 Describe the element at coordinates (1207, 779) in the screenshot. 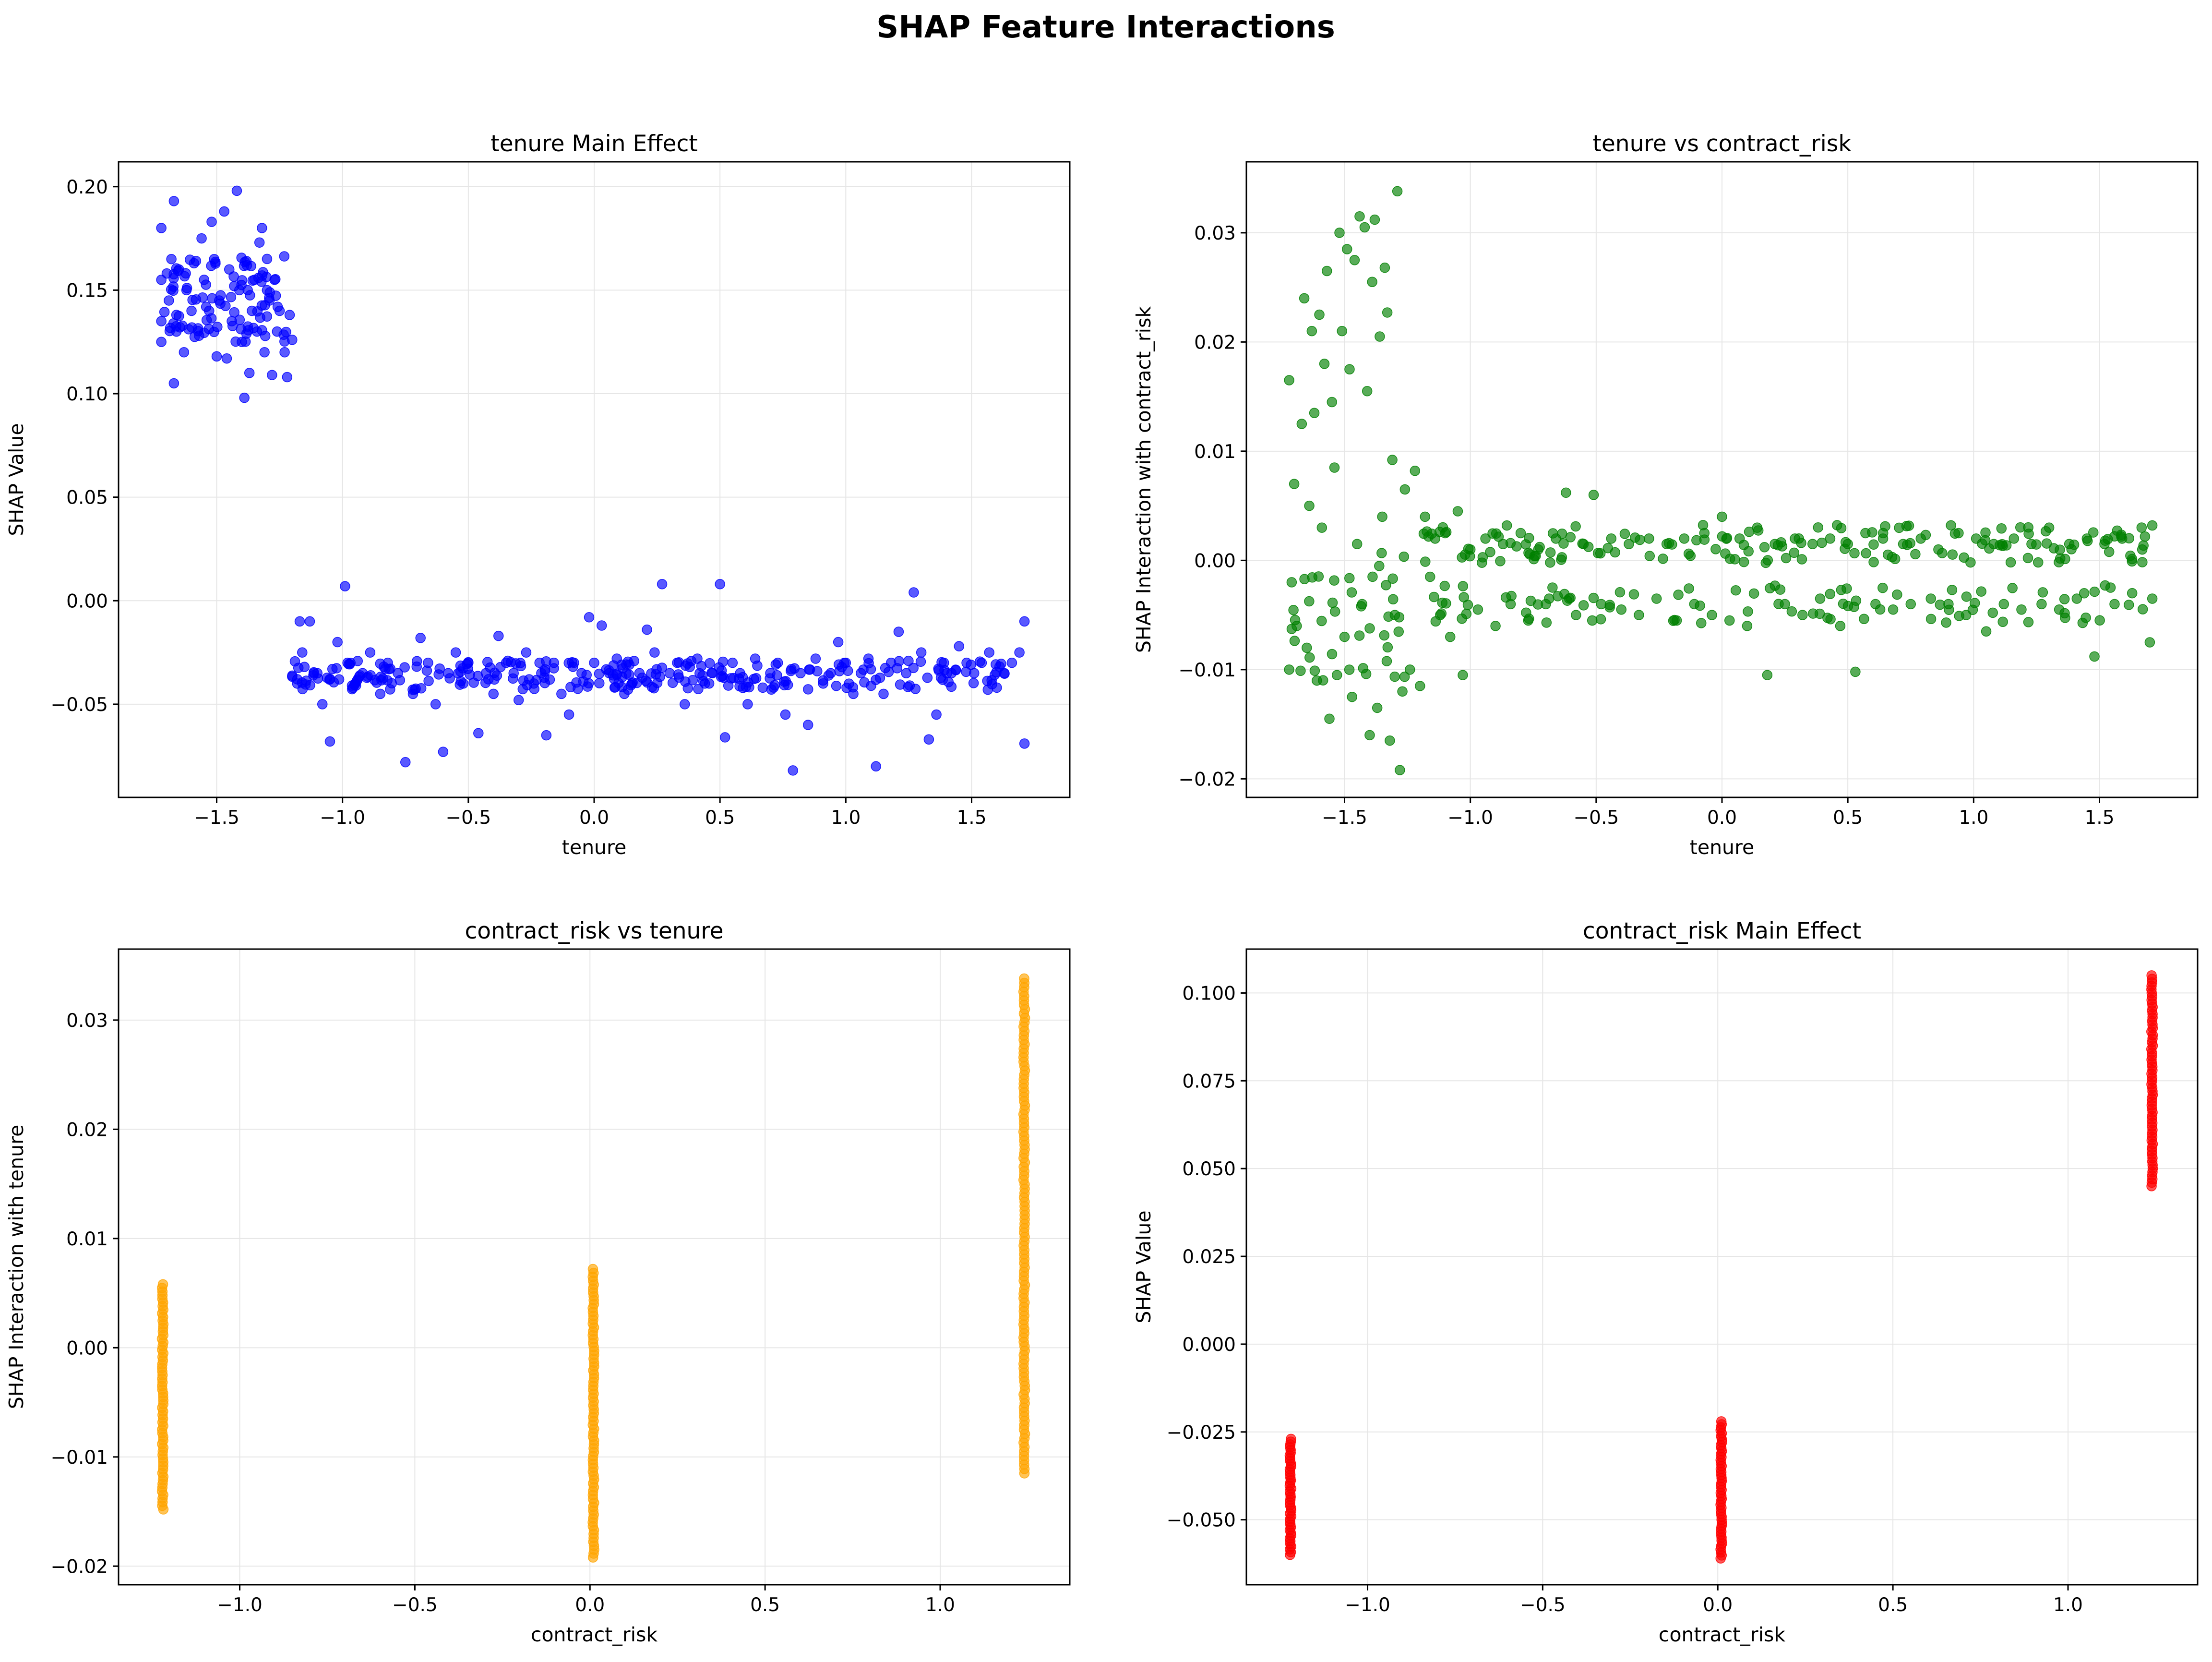

I see `y-tick-label: −0.02` at that location.